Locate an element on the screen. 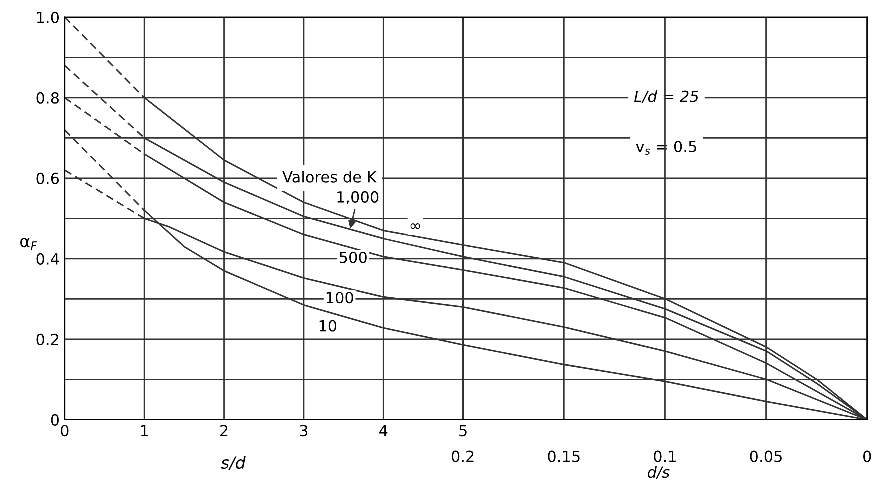 This screenshot has width=877, height=497. x-axis-title: s/d is located at coordinates (233, 463).